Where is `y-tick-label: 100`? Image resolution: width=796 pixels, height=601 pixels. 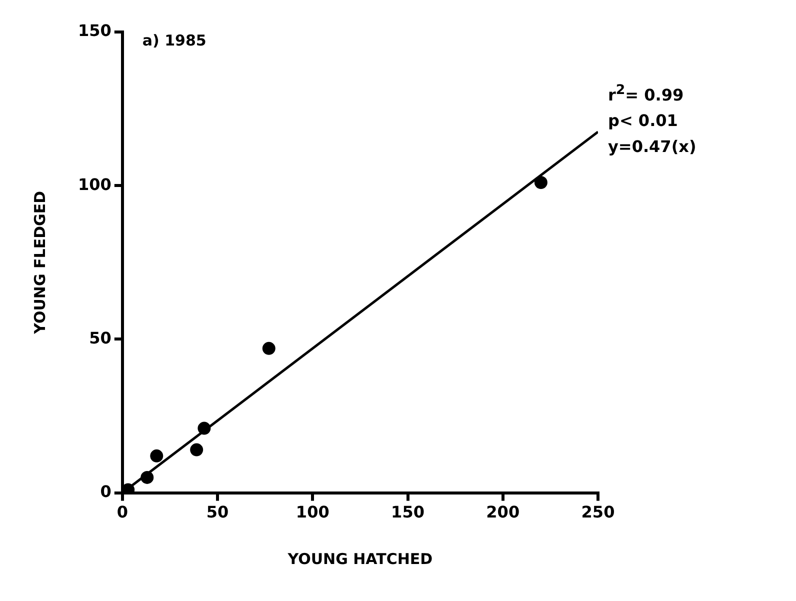 y-tick-label: 100 is located at coordinates (95, 184).